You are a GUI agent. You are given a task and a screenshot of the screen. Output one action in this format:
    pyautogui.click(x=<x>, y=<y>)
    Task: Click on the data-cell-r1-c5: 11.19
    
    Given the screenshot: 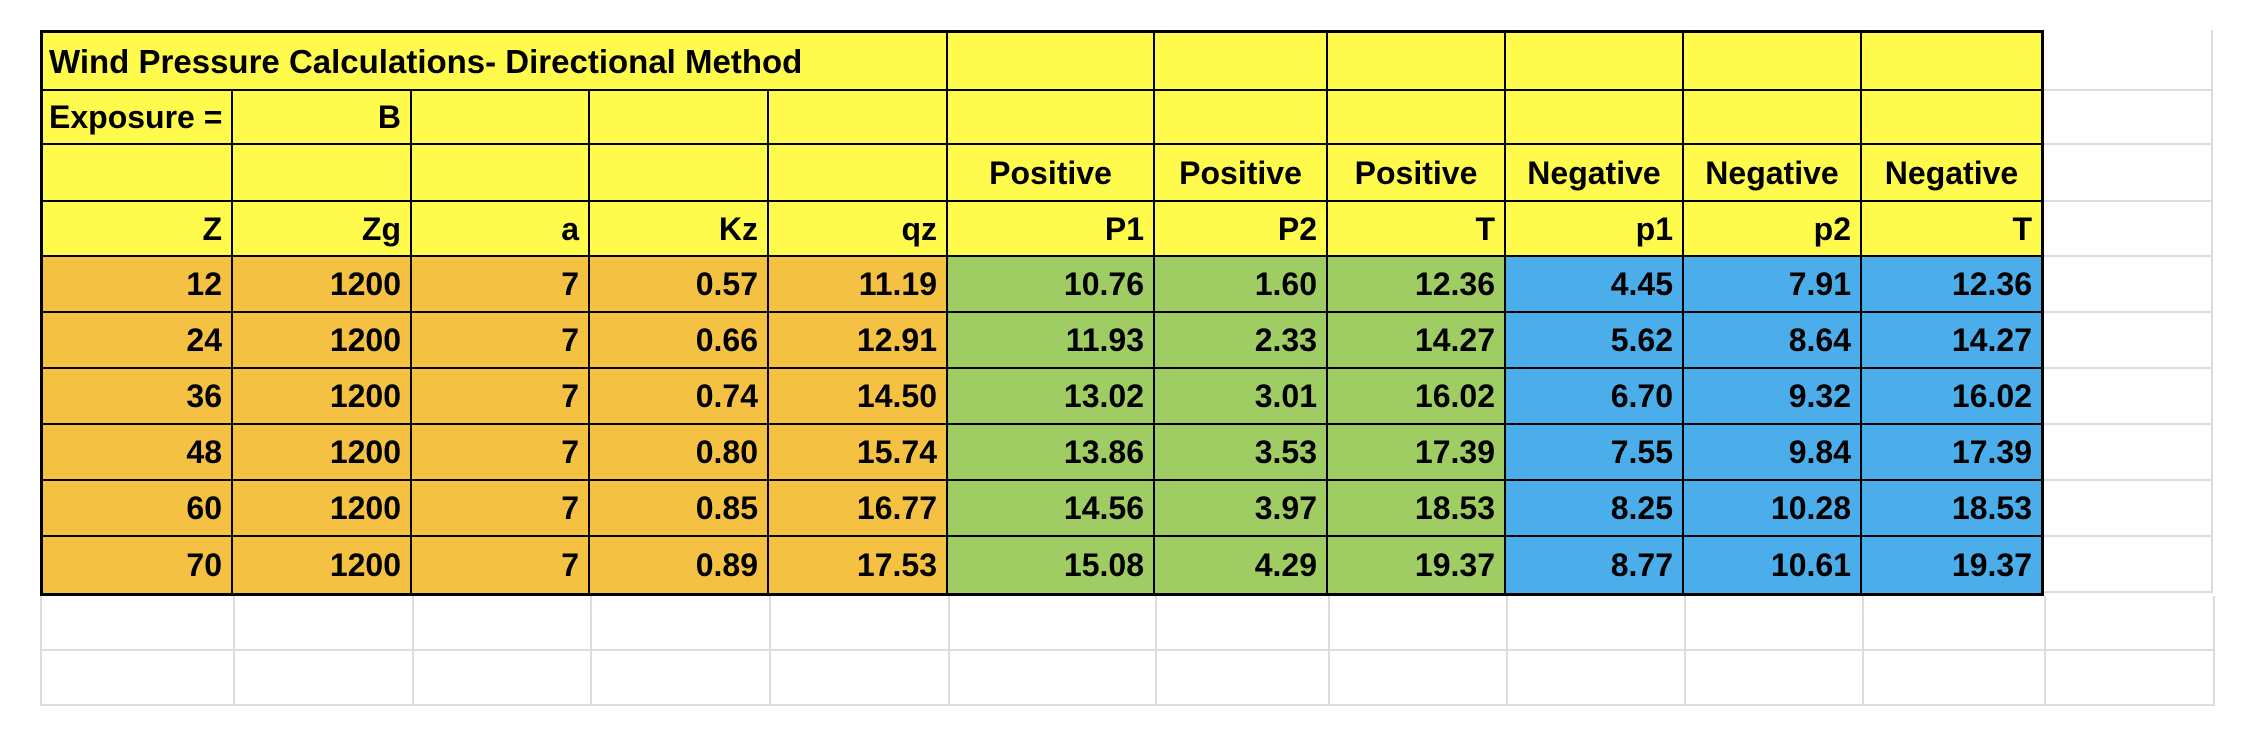 What is the action you would take?
    pyautogui.click(x=858, y=285)
    